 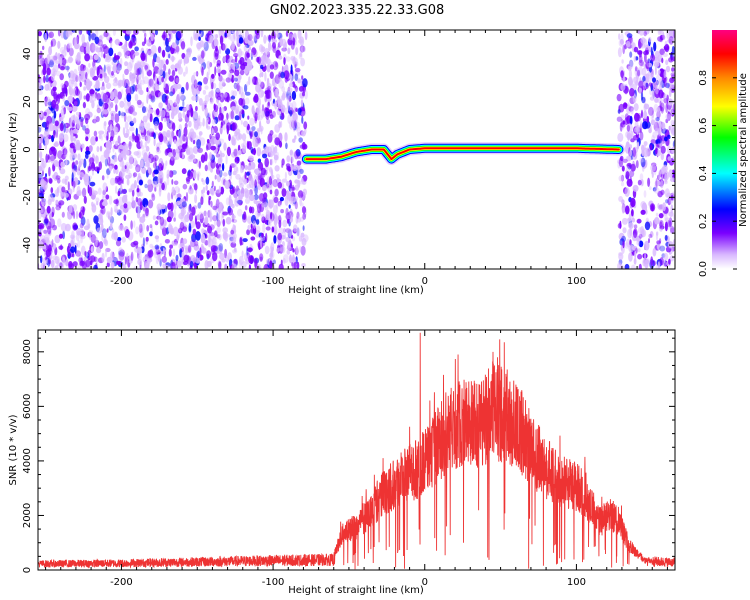 I want to click on colorbar-tick-label: 0.8, so click(x=703, y=78).